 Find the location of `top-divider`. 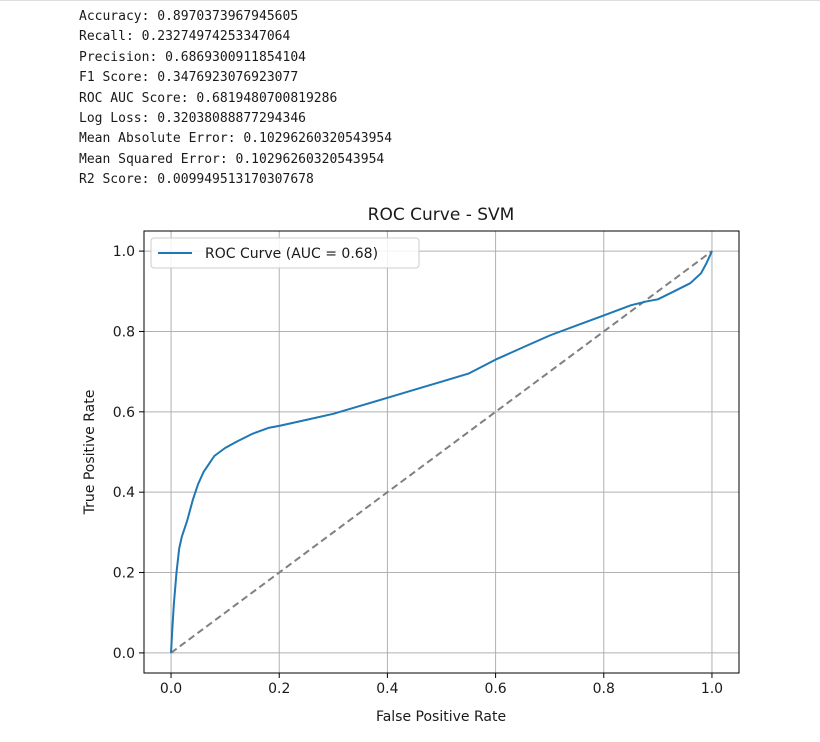

top-divider is located at coordinates (410, 0).